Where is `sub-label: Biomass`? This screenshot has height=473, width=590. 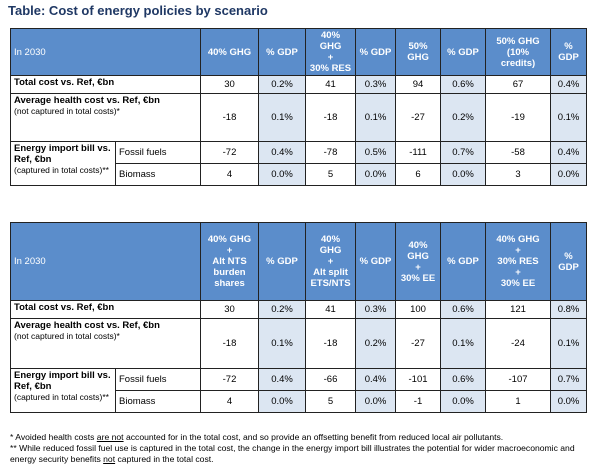
sub-label: Biomass is located at coordinates (158, 174).